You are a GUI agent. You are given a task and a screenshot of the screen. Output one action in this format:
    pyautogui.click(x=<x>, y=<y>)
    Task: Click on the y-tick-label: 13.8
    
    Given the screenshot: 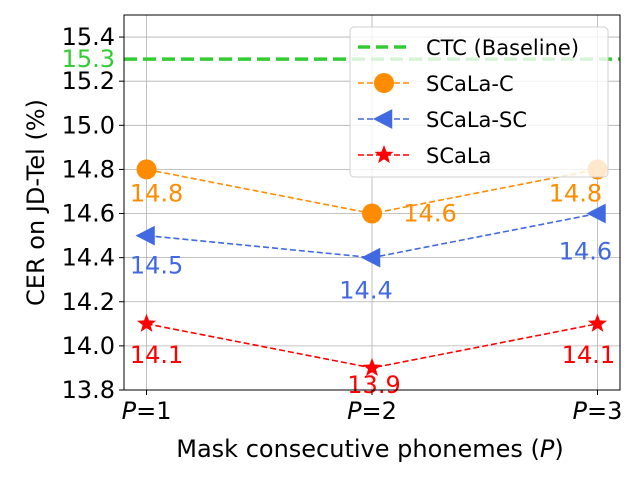 What is the action you would take?
    pyautogui.click(x=88, y=390)
    